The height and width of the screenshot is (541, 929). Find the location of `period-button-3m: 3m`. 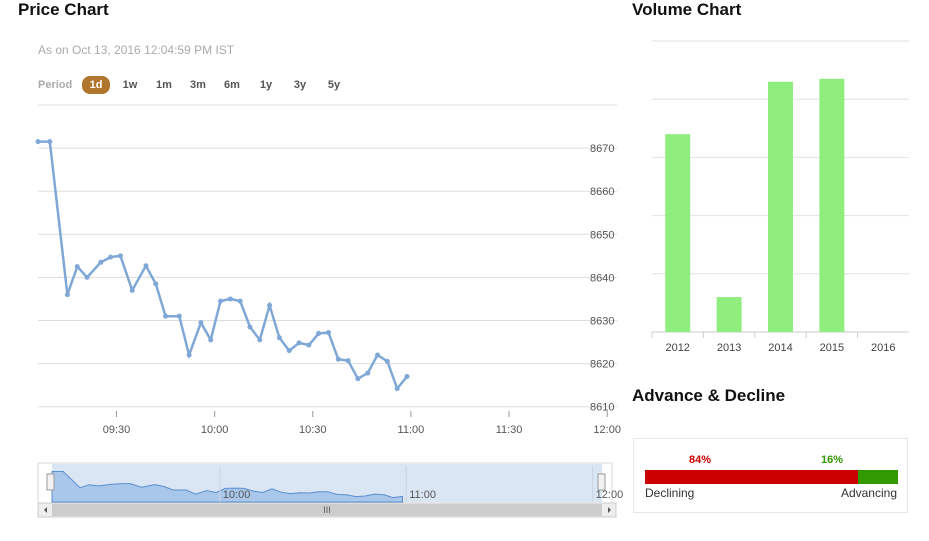

period-button-3m: 3m is located at coordinates (198, 85).